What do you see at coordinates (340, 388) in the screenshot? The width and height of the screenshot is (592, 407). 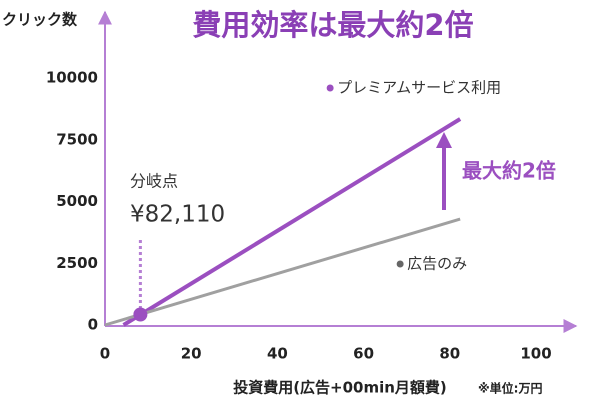 I see `x-axis-label: 投資費用(広告+00min月額費)` at bounding box center [340, 388].